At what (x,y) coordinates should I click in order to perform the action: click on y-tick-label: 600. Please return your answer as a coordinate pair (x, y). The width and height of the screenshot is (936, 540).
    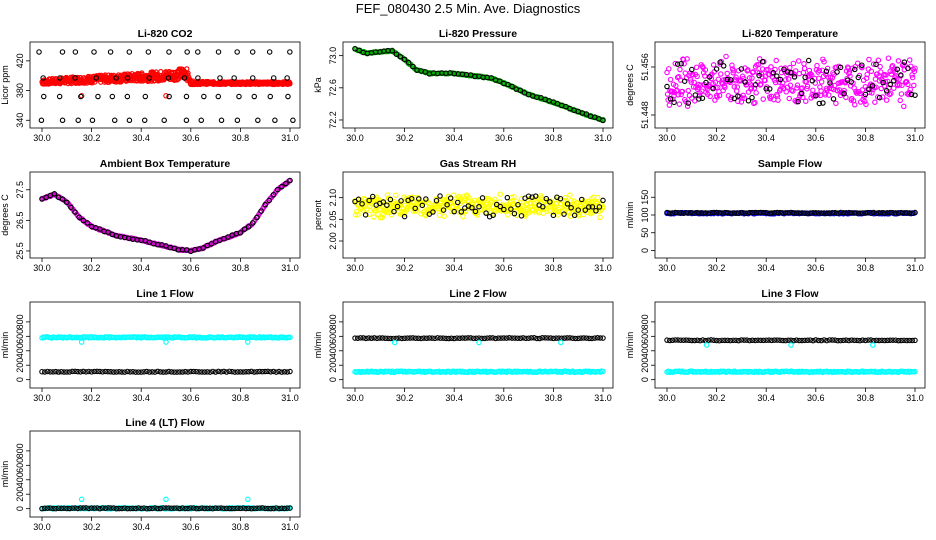
    Looking at the image, I should click on (20, 465).